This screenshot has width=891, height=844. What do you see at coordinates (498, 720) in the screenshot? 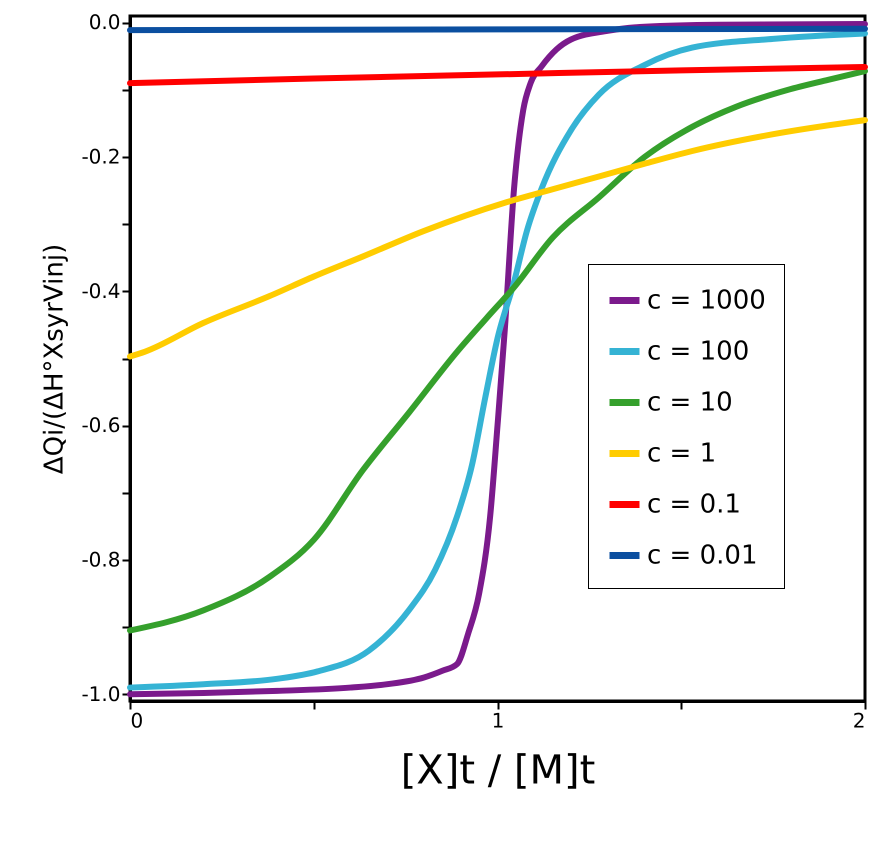
I see `x-tick-label: 1` at bounding box center [498, 720].